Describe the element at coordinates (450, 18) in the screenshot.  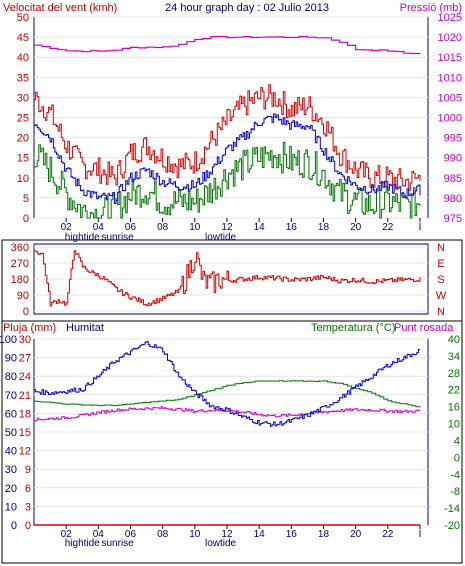
I see `pressure-tick-label: 1025` at that location.